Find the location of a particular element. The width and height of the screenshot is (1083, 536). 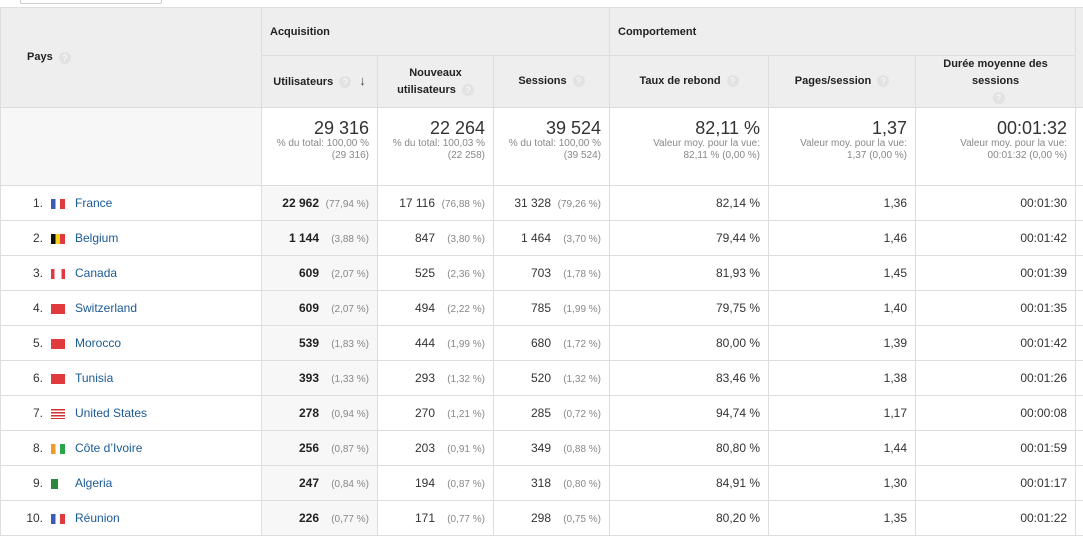

flag-icon-re is located at coordinates (58, 519).